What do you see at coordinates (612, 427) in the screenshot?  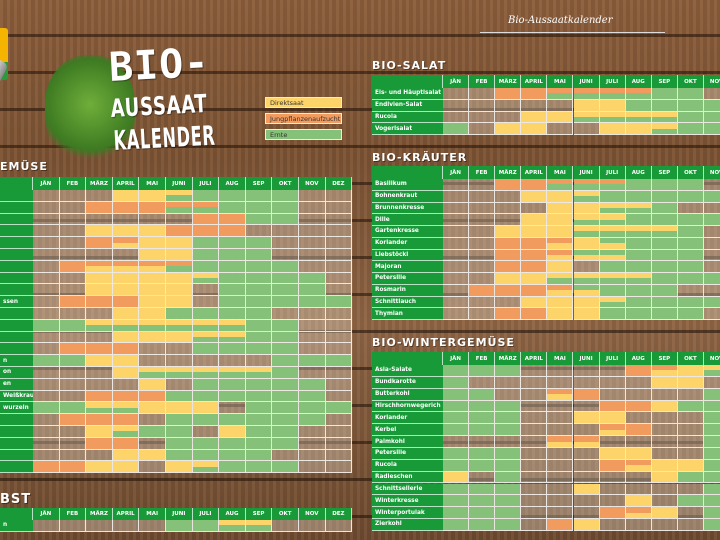 I see `winter-cell-fill-jungpflanzen` at bounding box center [612, 427].